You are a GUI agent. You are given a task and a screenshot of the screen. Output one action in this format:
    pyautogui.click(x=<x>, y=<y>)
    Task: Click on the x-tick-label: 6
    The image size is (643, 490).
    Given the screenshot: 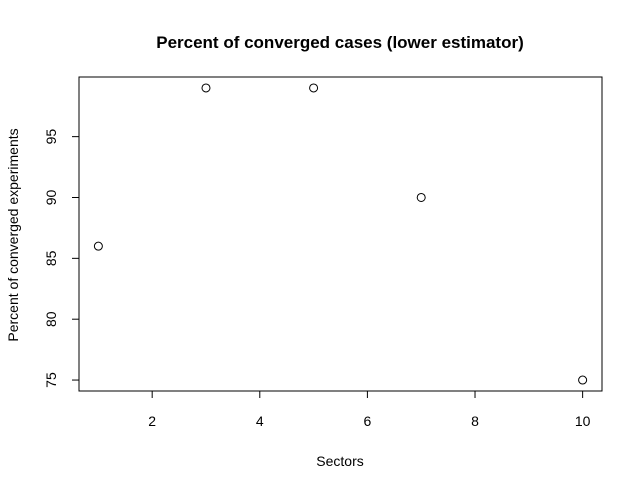 What is the action you would take?
    pyautogui.click(x=368, y=421)
    